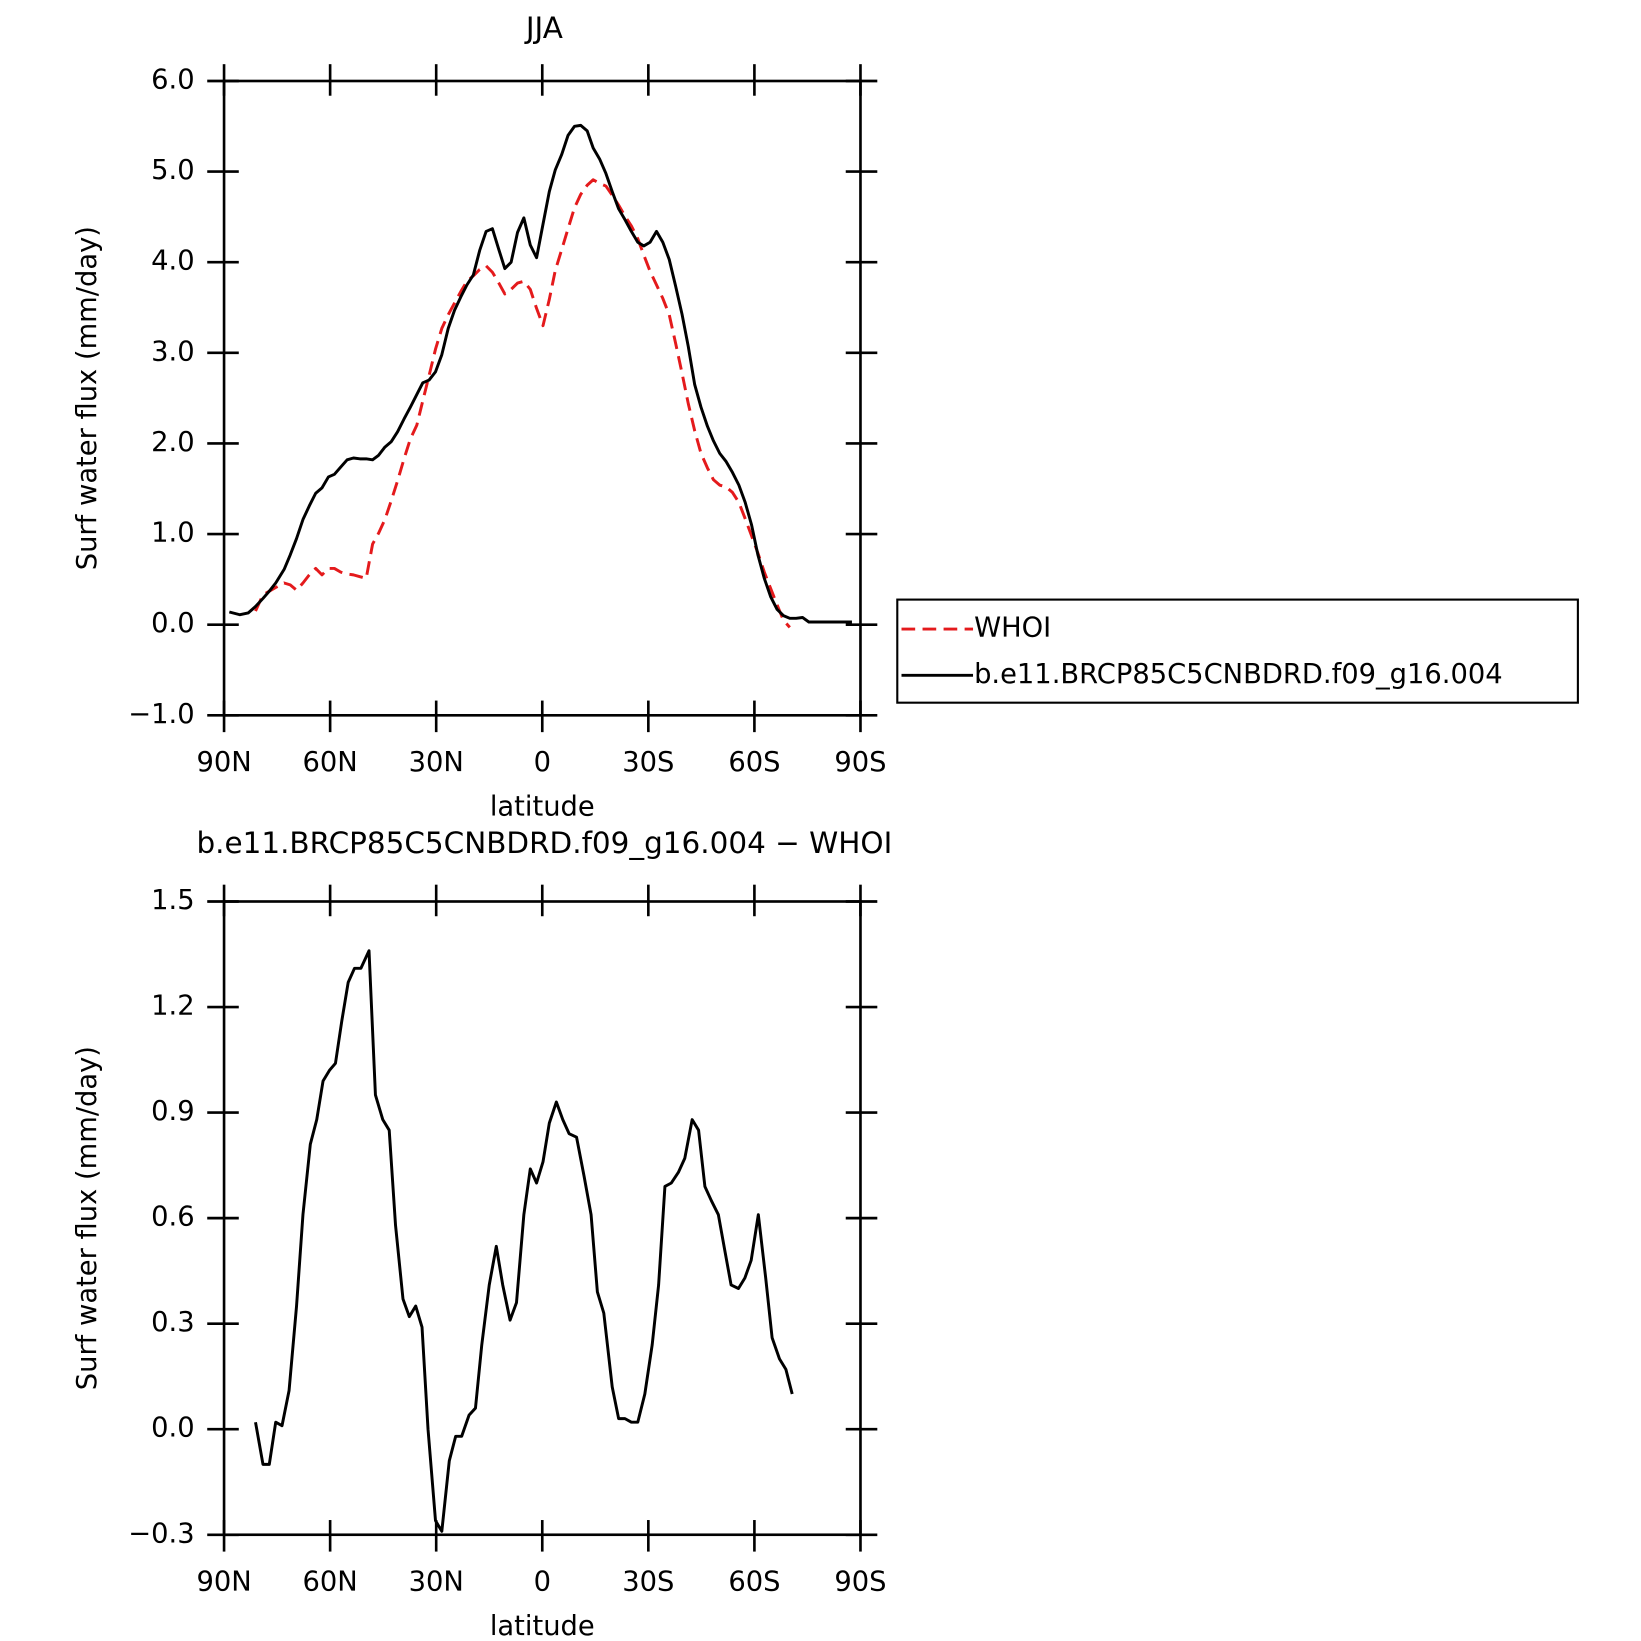 The image size is (1641, 1641). What do you see at coordinates (161, 1533) in the screenshot?
I see `y-tick-label: −0.3` at bounding box center [161, 1533].